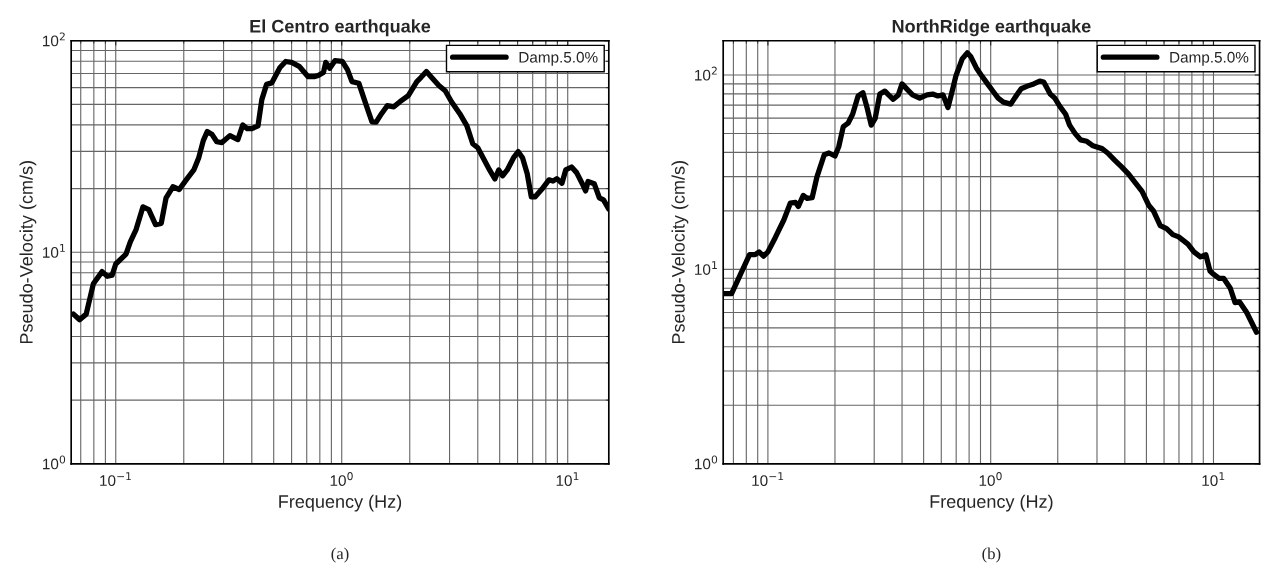  Describe the element at coordinates (340, 555) in the screenshot. I see `text: (a)` at that location.